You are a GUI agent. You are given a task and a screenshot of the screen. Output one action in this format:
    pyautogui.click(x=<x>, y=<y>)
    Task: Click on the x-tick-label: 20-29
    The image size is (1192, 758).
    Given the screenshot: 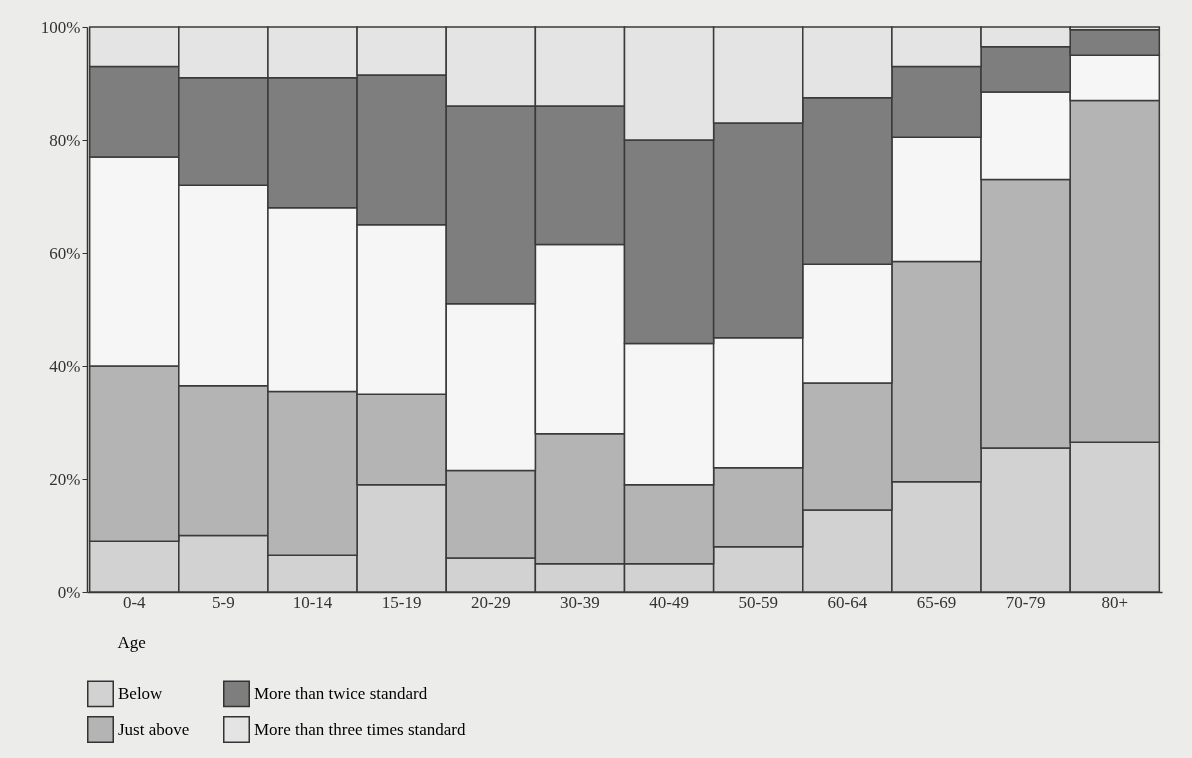 What is the action you would take?
    pyautogui.click(x=490, y=602)
    